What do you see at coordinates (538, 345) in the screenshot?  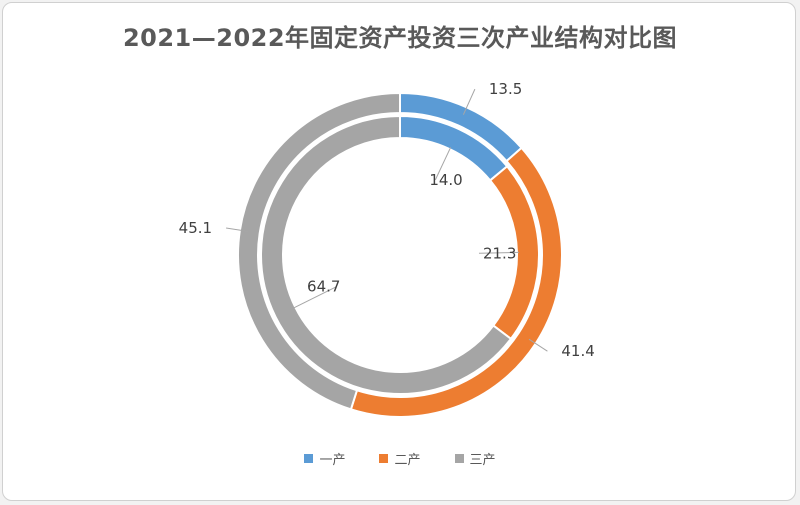 I see `leader-line-outer-secondary` at bounding box center [538, 345].